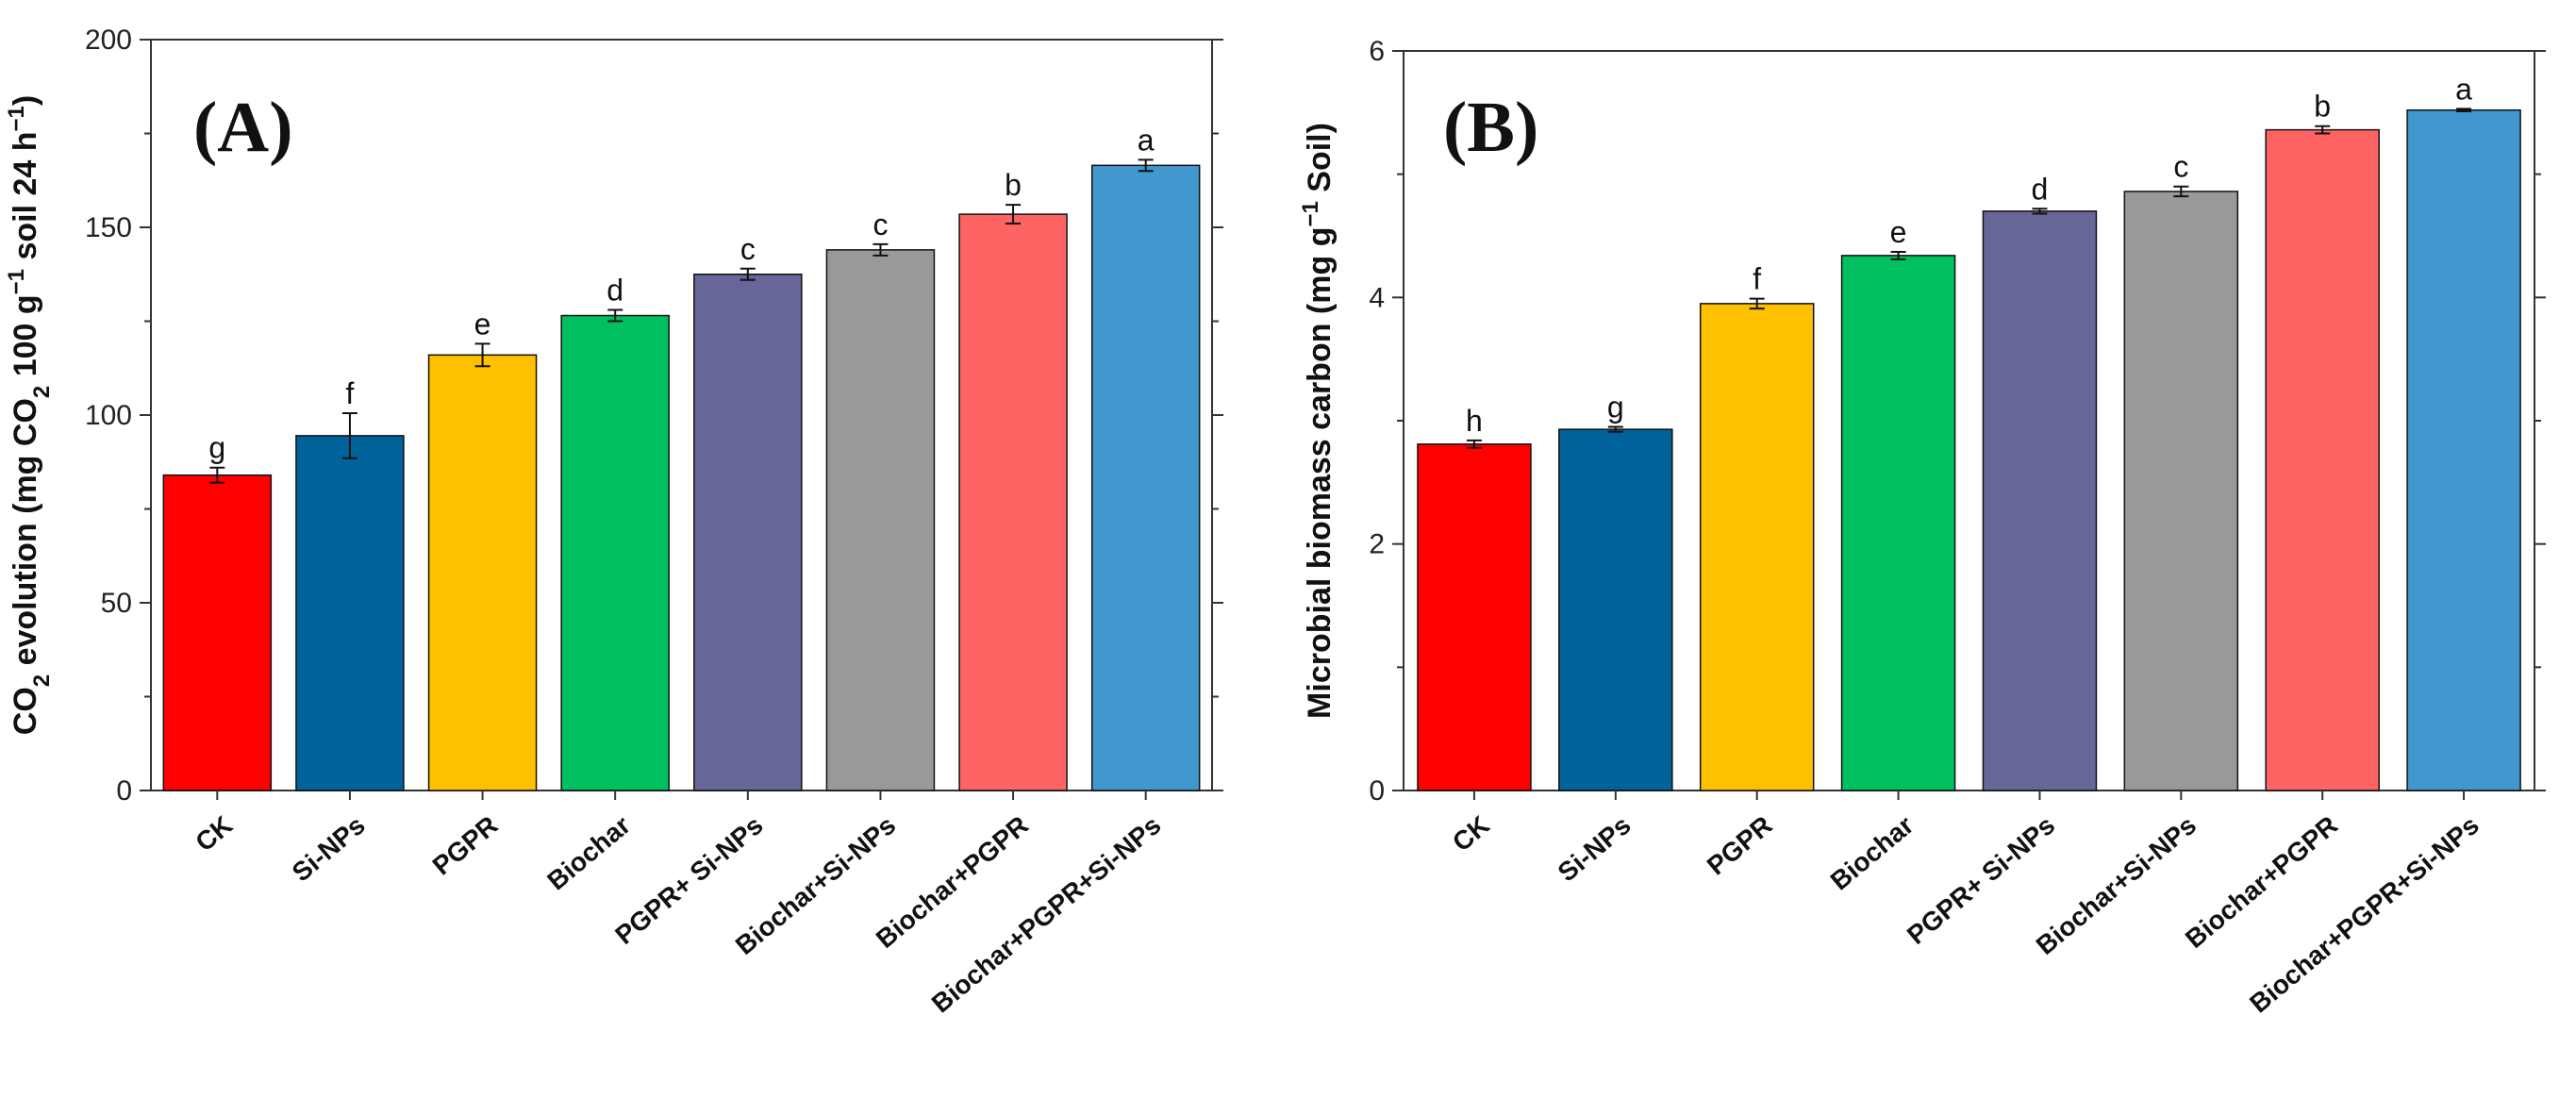  I want to click on y-tick-label: 200, so click(108, 40).